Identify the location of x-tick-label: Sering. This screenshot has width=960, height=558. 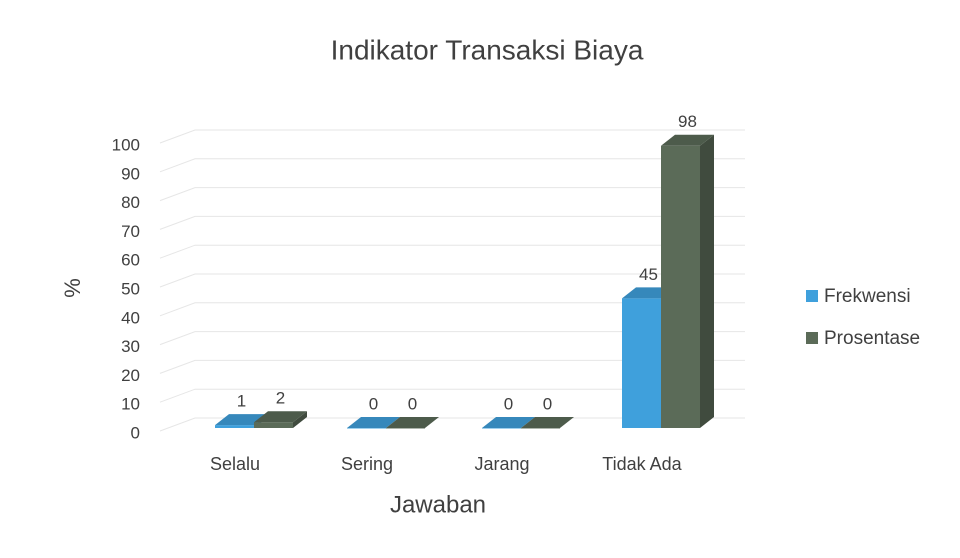
(367, 464).